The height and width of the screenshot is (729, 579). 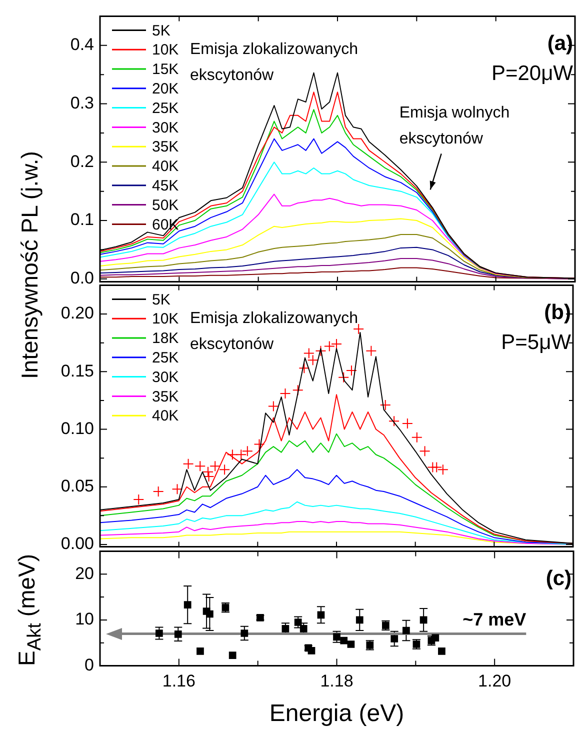 What do you see at coordinates (82, 278) in the screenshot?
I see `y-tick-label: 0.0` at bounding box center [82, 278].